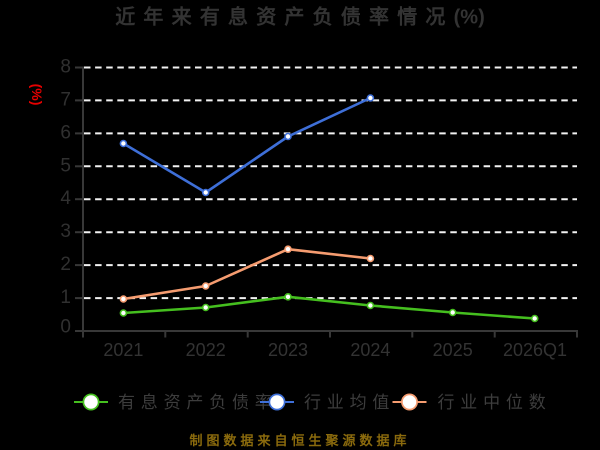 This screenshot has width=600, height=450. Describe the element at coordinates (65, 165) in the screenshot. I see `svg-text: 5` at that location.